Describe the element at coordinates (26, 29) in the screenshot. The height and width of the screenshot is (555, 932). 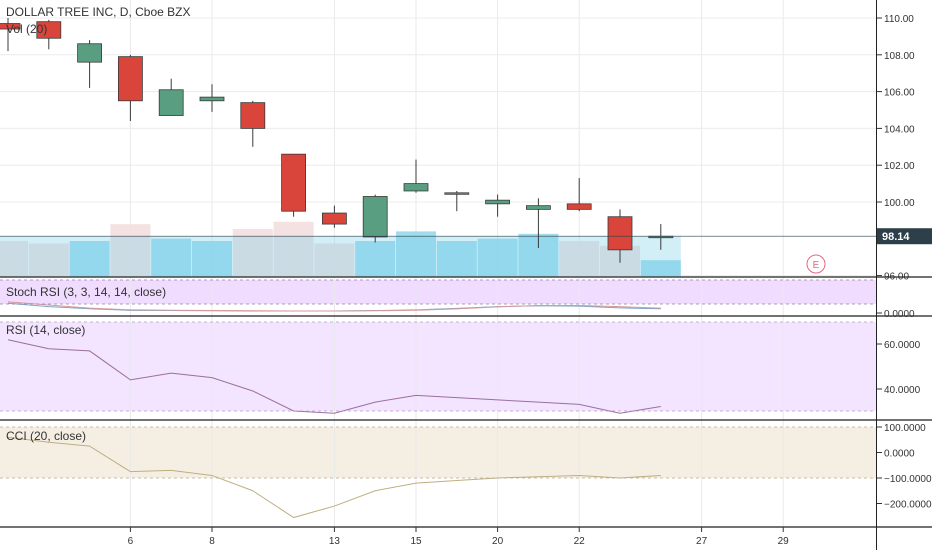
I see `volume-label: Vol (20)` at that location.